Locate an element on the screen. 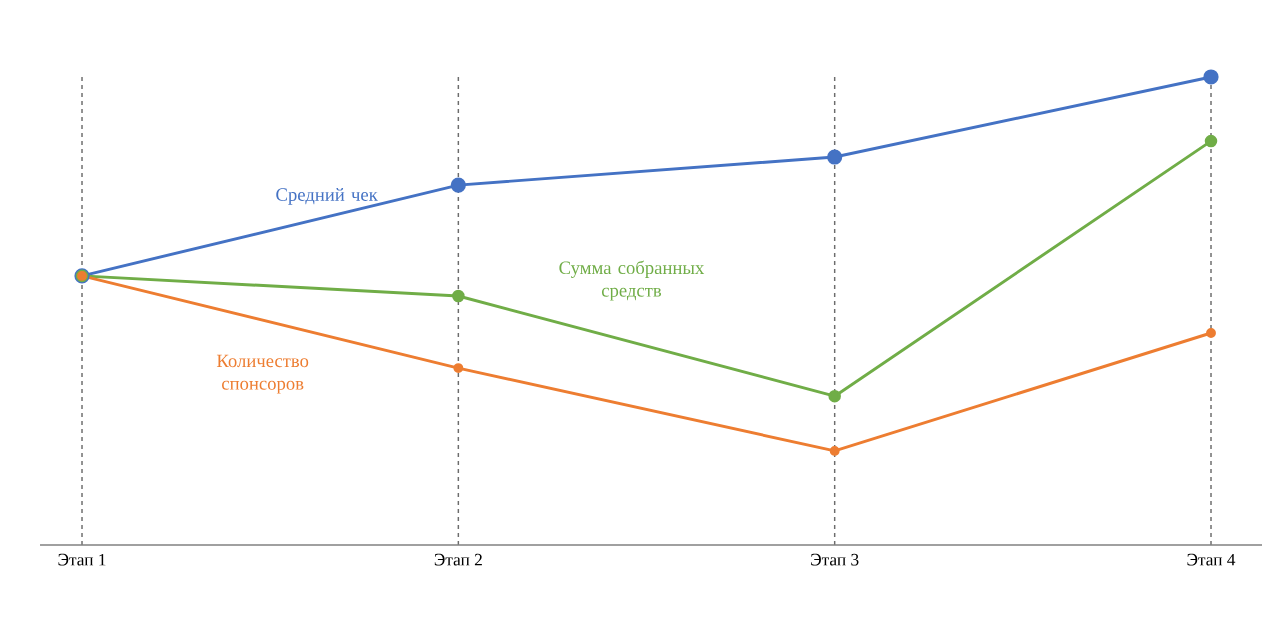  series-label: Сумма собранных средств is located at coordinates (632, 280).